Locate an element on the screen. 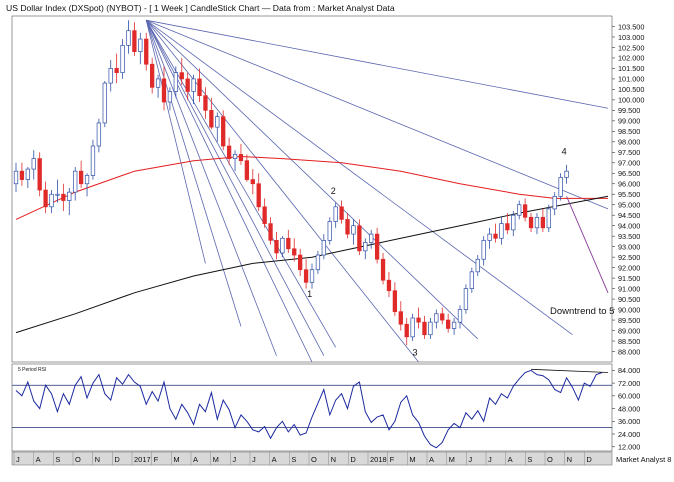  price-tick-label-21: 93.000 is located at coordinates (629, 246).